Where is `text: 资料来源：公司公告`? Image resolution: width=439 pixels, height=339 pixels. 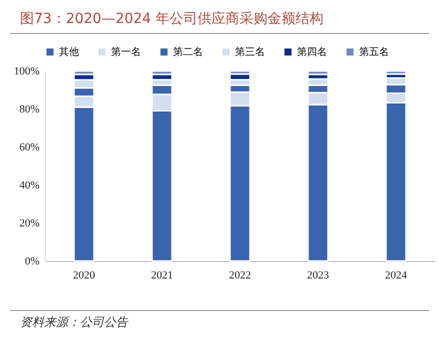
text: 资料来源：公司公告 is located at coordinates (74, 322).